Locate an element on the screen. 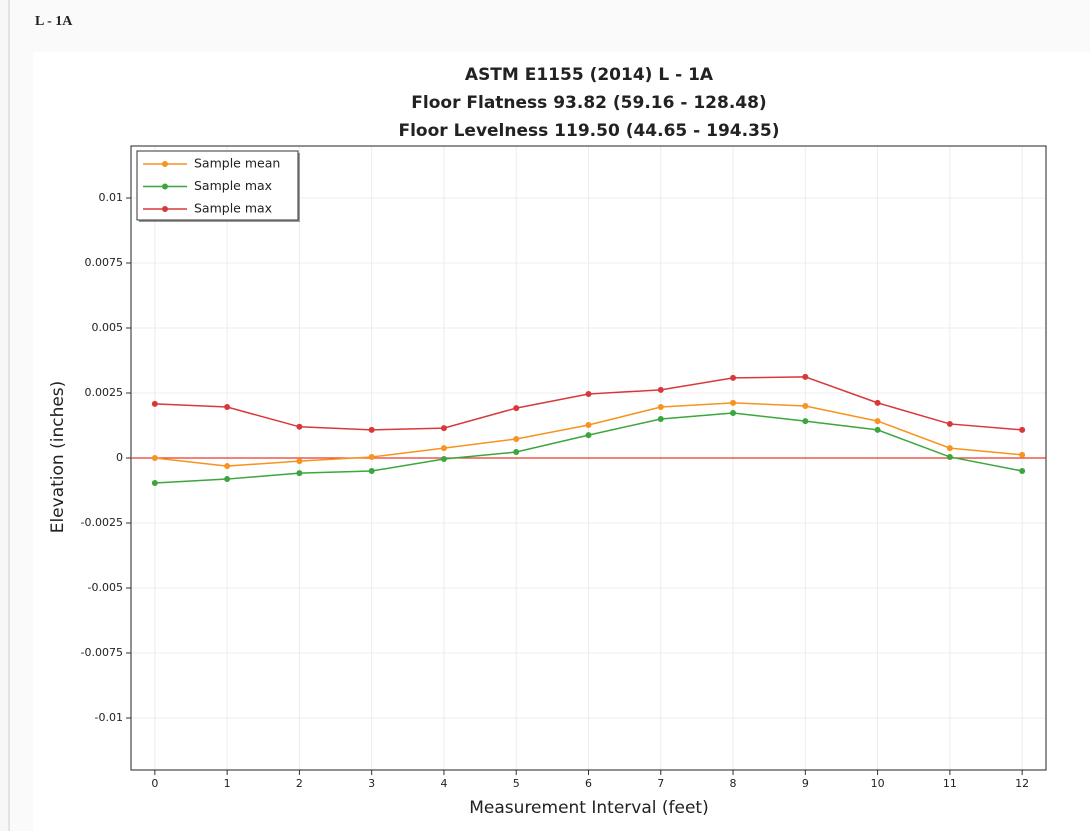 This screenshot has height=831, width=1090. x-tick-label: 8 is located at coordinates (733, 783).